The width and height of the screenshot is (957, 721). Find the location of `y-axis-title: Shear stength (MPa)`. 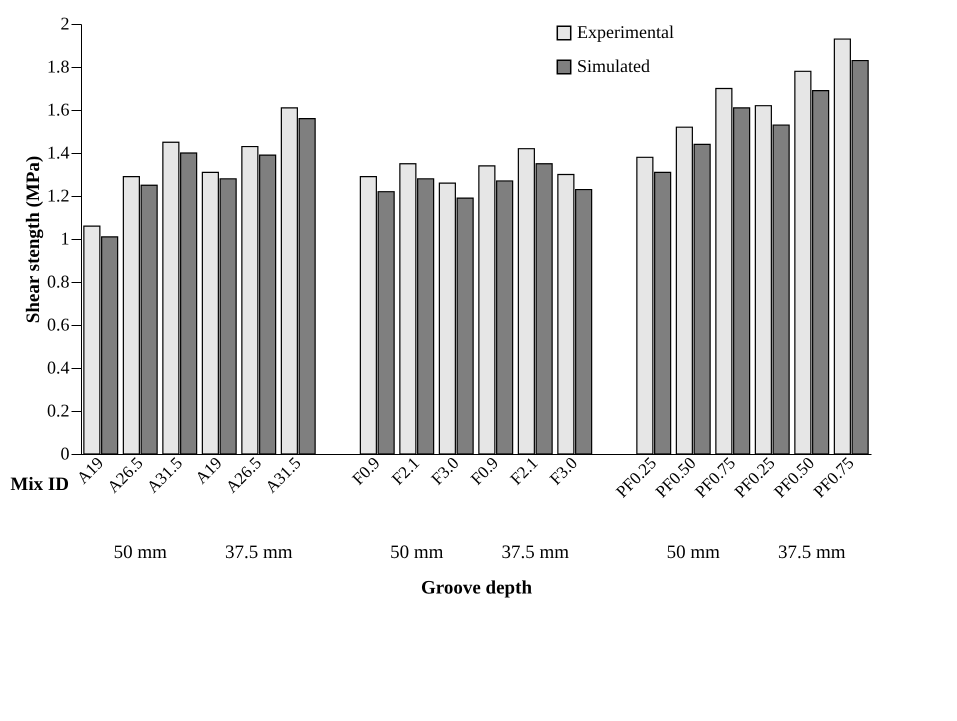

y-axis-title: Shear stength (MPa) is located at coordinates (33, 240).